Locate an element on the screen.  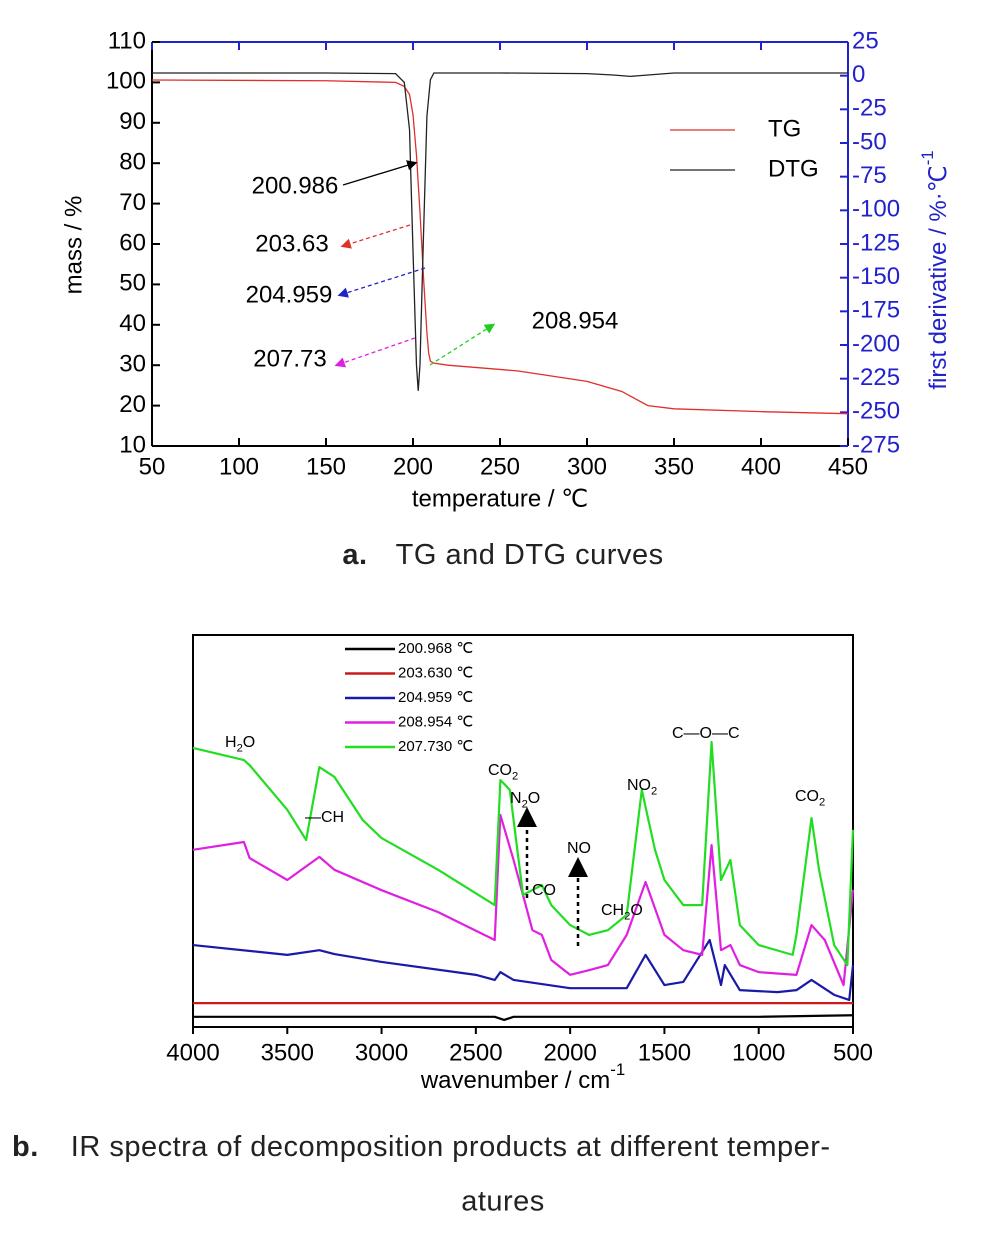
x-tick-label: 400 is located at coordinates (761, 466).